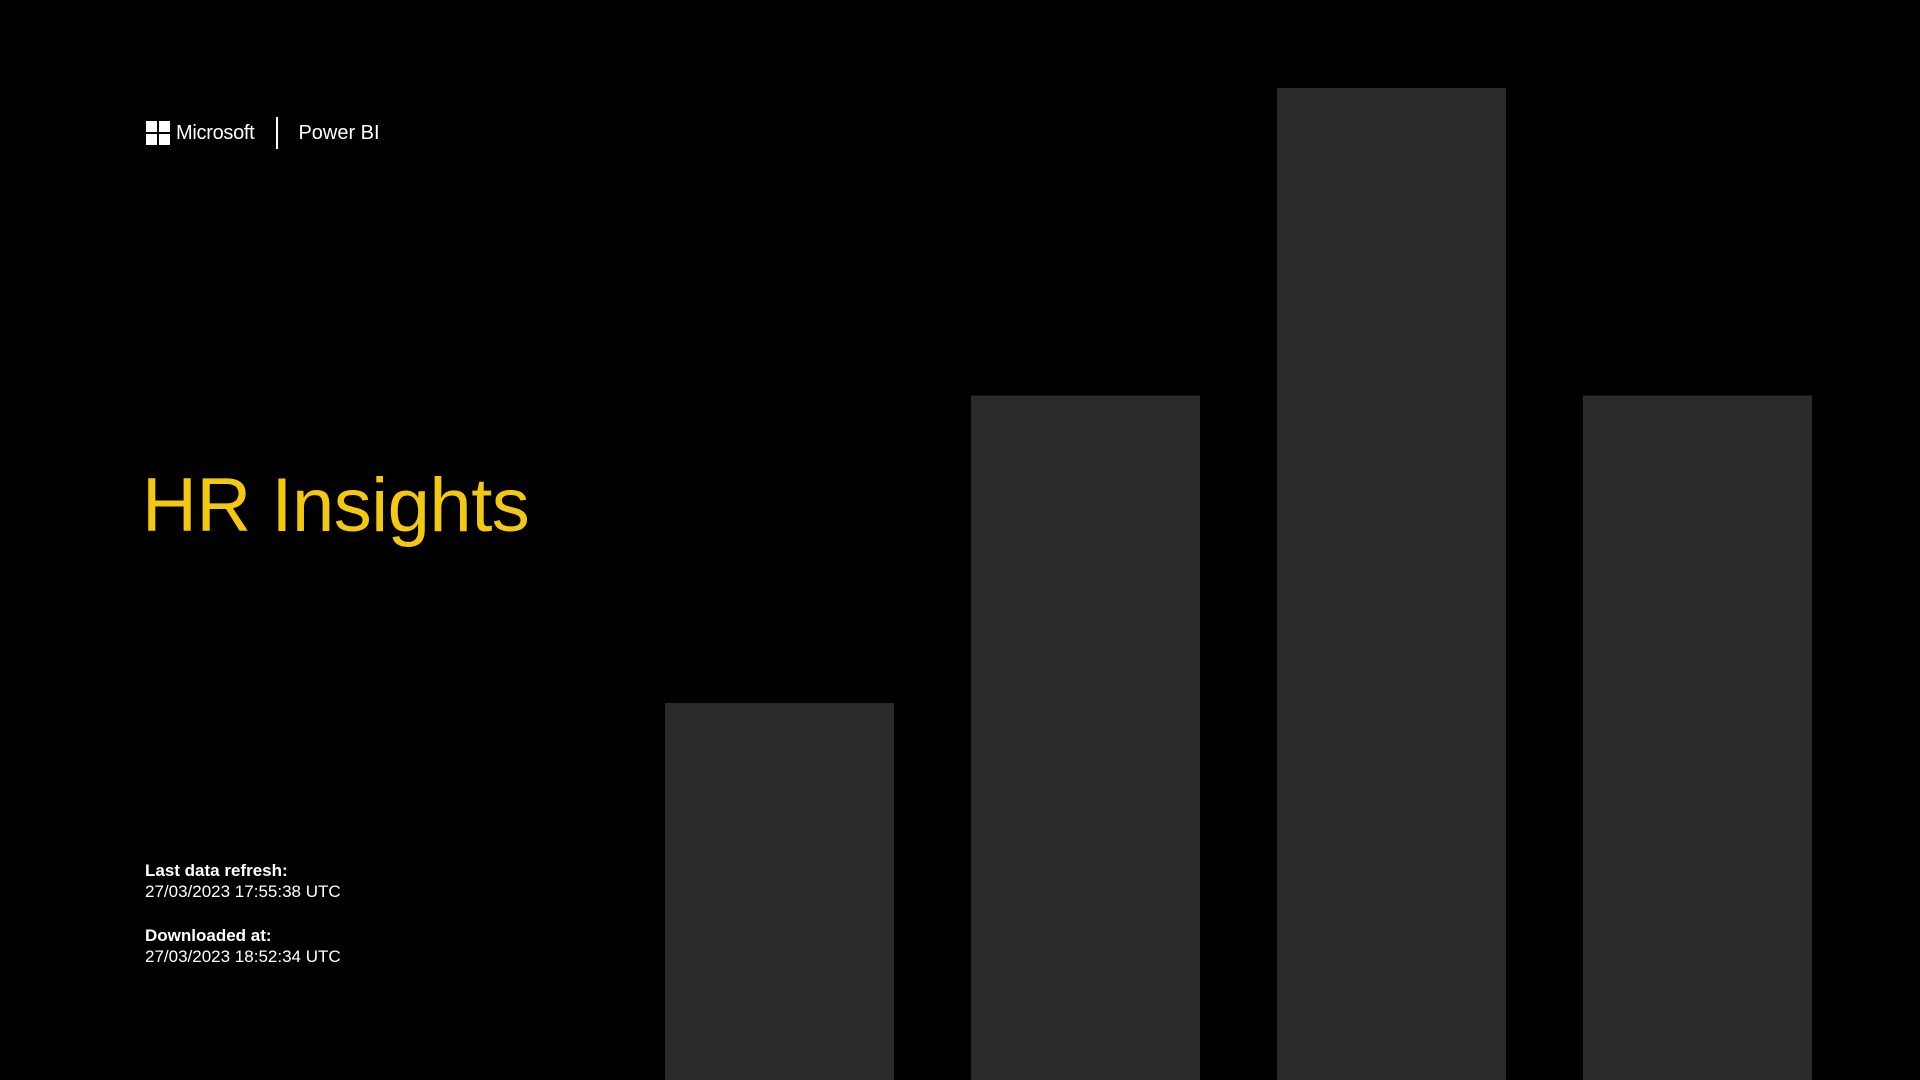  Describe the element at coordinates (243, 956) in the screenshot. I see `download-value: 27/03/2023 18:52:34 UTC` at that location.